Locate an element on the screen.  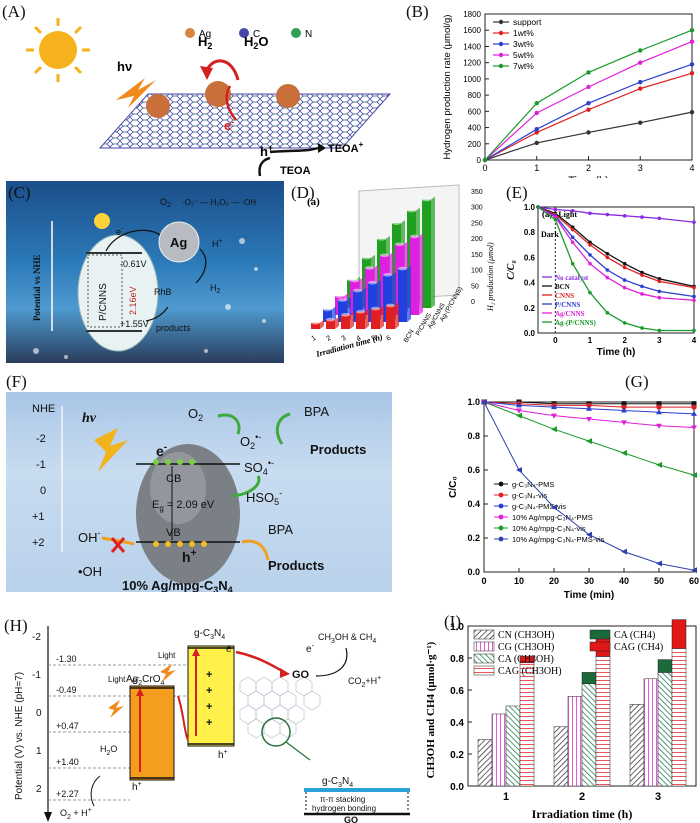
light-label: Light is located at coordinates (567, 214).